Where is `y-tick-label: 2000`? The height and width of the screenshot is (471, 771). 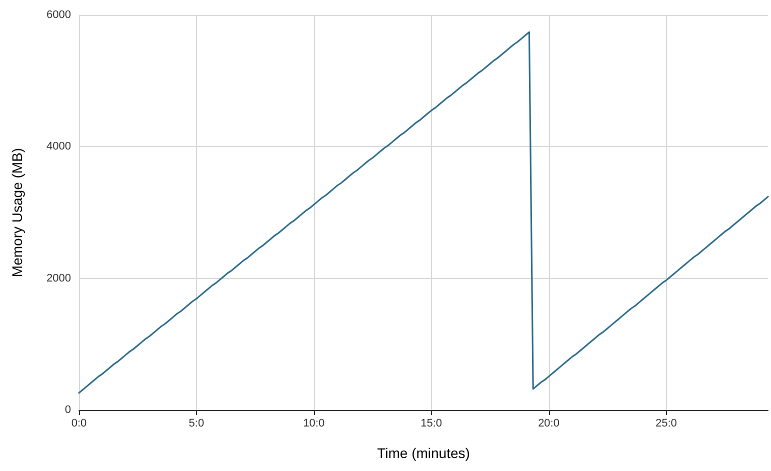 y-tick-label: 2000 is located at coordinates (58, 278).